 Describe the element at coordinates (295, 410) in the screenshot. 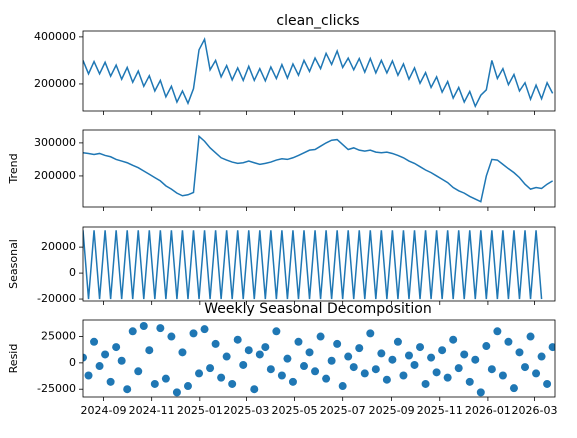

I see `x-tick-label: 2025-05` at that location.